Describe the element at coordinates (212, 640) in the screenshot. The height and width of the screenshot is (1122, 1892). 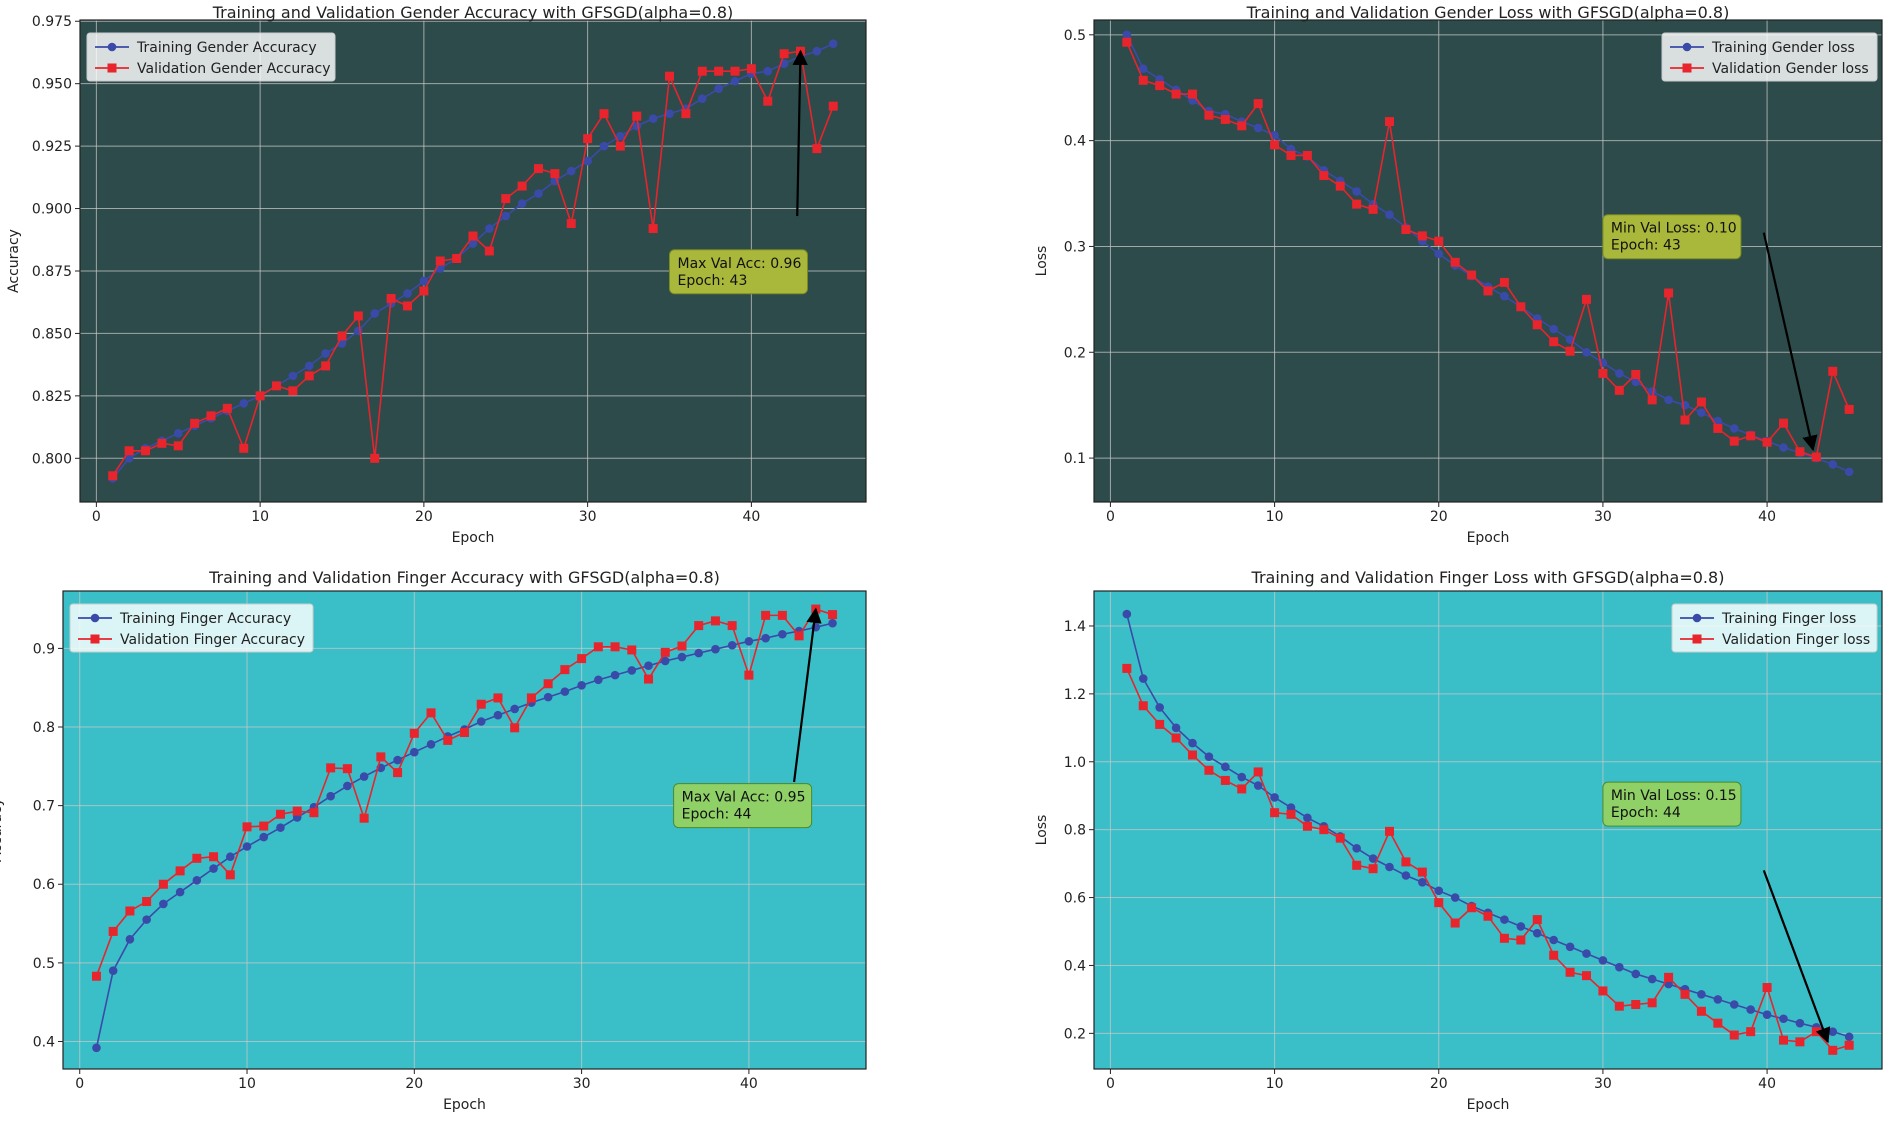
I see `legend-validation-label: Validation Finger Accuracy` at that location.